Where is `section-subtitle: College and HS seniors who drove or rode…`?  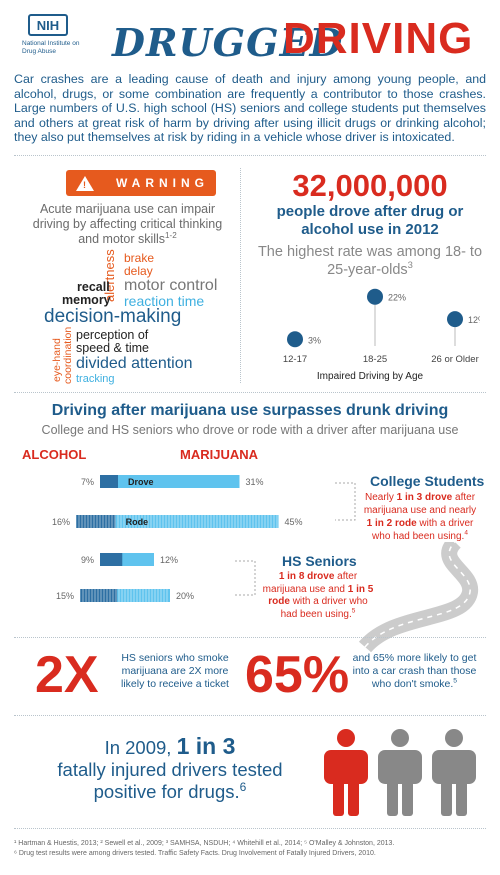 section-subtitle: College and HS seniors who drove or rode… is located at coordinates (250, 430).